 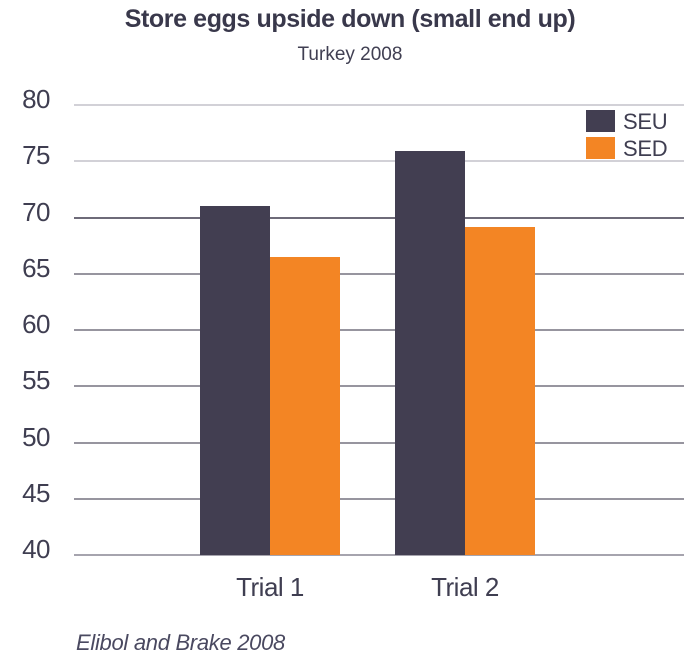 What do you see at coordinates (379, 498) in the screenshot?
I see `gridline-y45` at bounding box center [379, 498].